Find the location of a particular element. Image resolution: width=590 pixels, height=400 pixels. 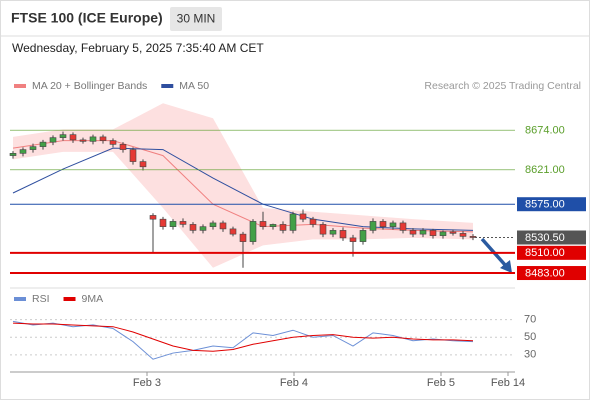

level-label: 8575.00 is located at coordinates (545, 205).